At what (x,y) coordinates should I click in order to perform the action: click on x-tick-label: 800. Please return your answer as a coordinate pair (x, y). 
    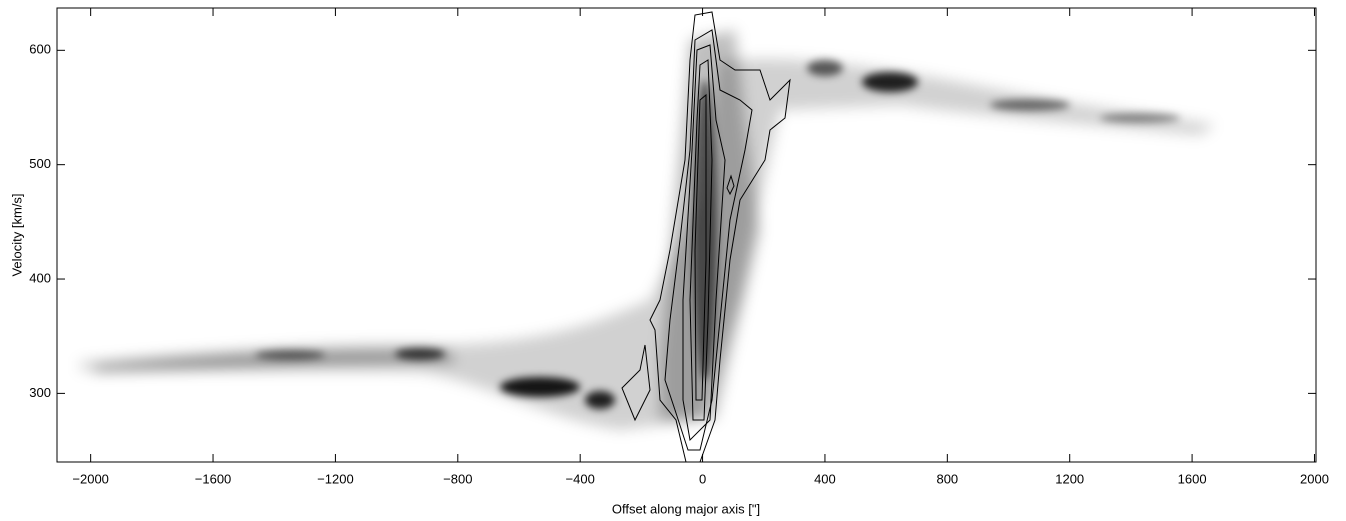
    Looking at the image, I should click on (947, 478).